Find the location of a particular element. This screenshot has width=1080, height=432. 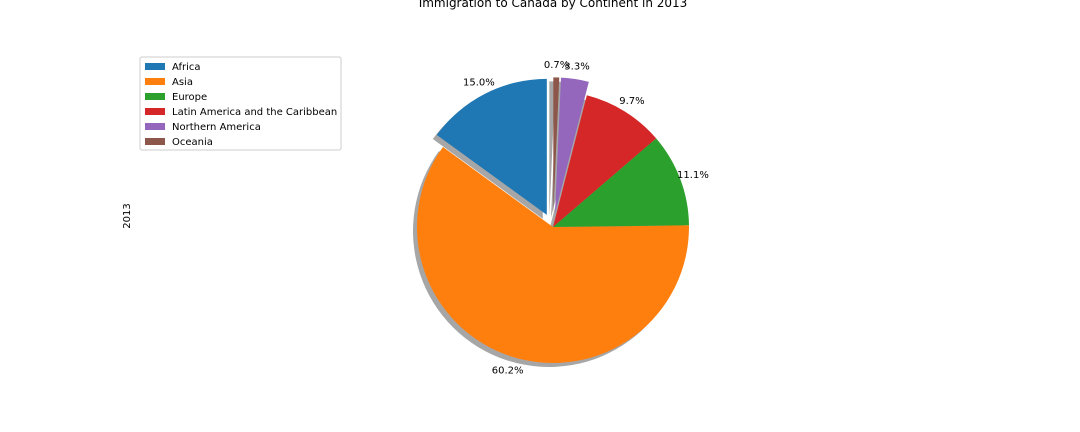

pct-label-asia: 60.2% is located at coordinates (508, 371).